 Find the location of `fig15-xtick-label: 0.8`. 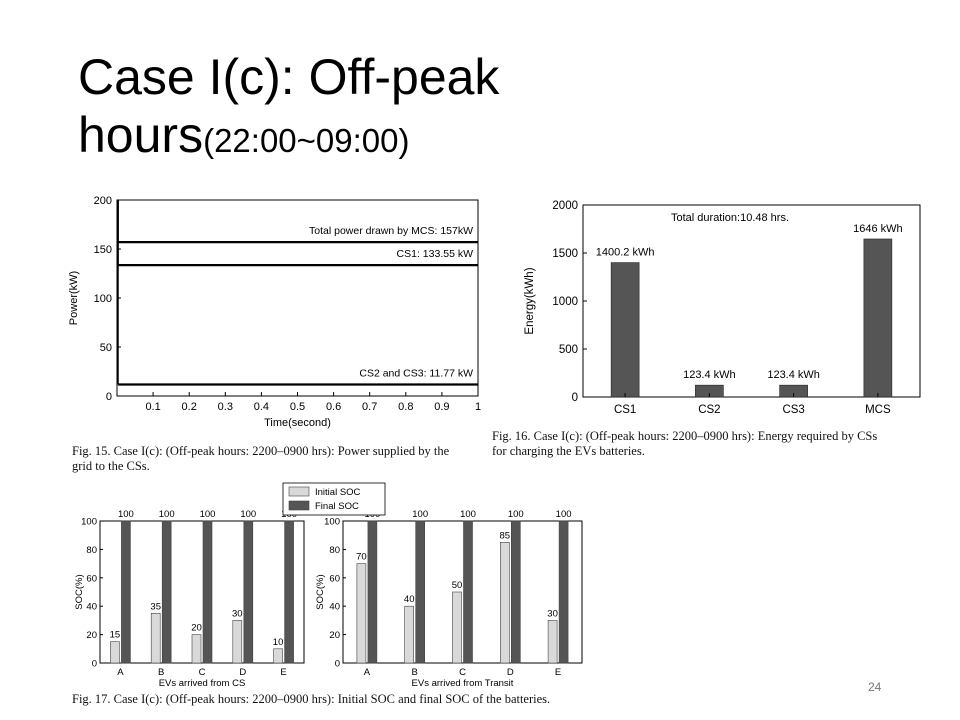

fig15-xtick-label: 0.8 is located at coordinates (405, 407).